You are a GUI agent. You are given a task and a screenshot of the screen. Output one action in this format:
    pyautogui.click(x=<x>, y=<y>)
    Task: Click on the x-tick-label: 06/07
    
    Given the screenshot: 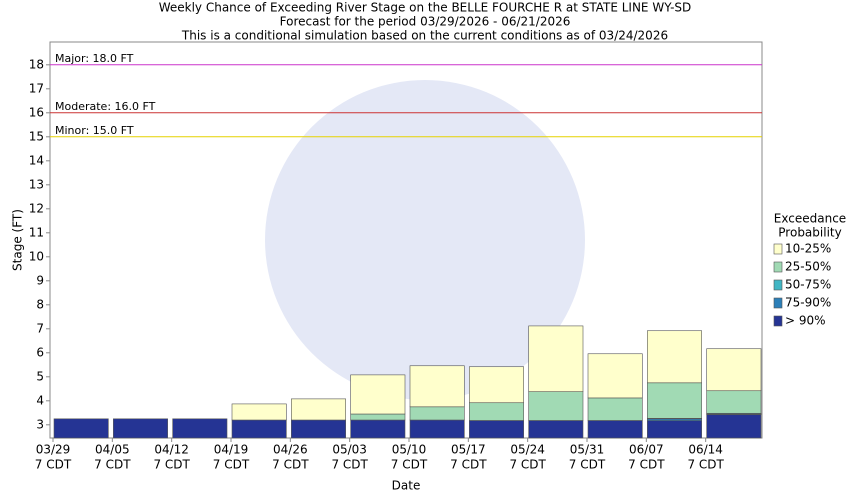 What is the action you would take?
    pyautogui.click(x=646, y=450)
    